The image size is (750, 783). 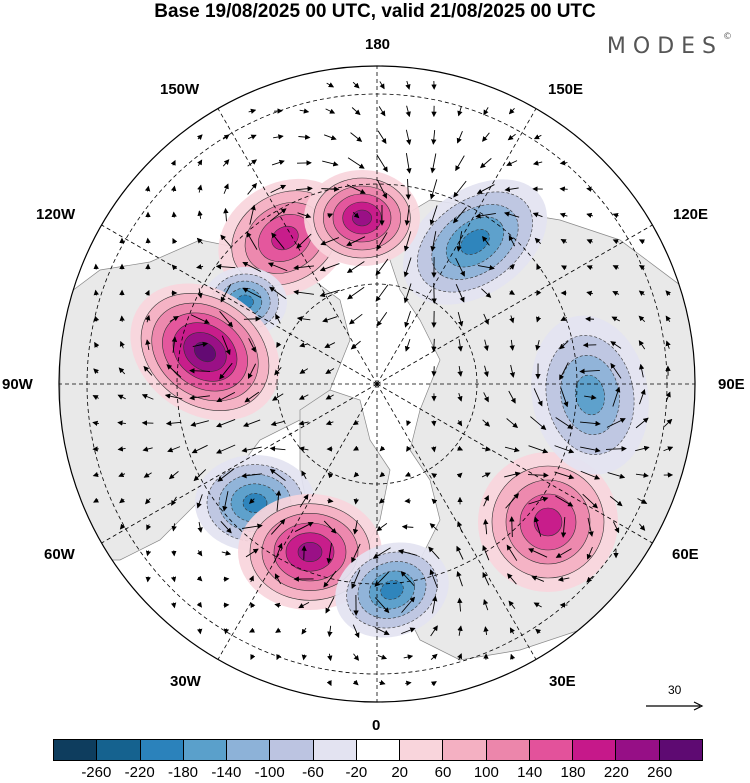 What do you see at coordinates (392, 590) in the screenshot?
I see `anomaly-negative-scandinavia` at bounding box center [392, 590].